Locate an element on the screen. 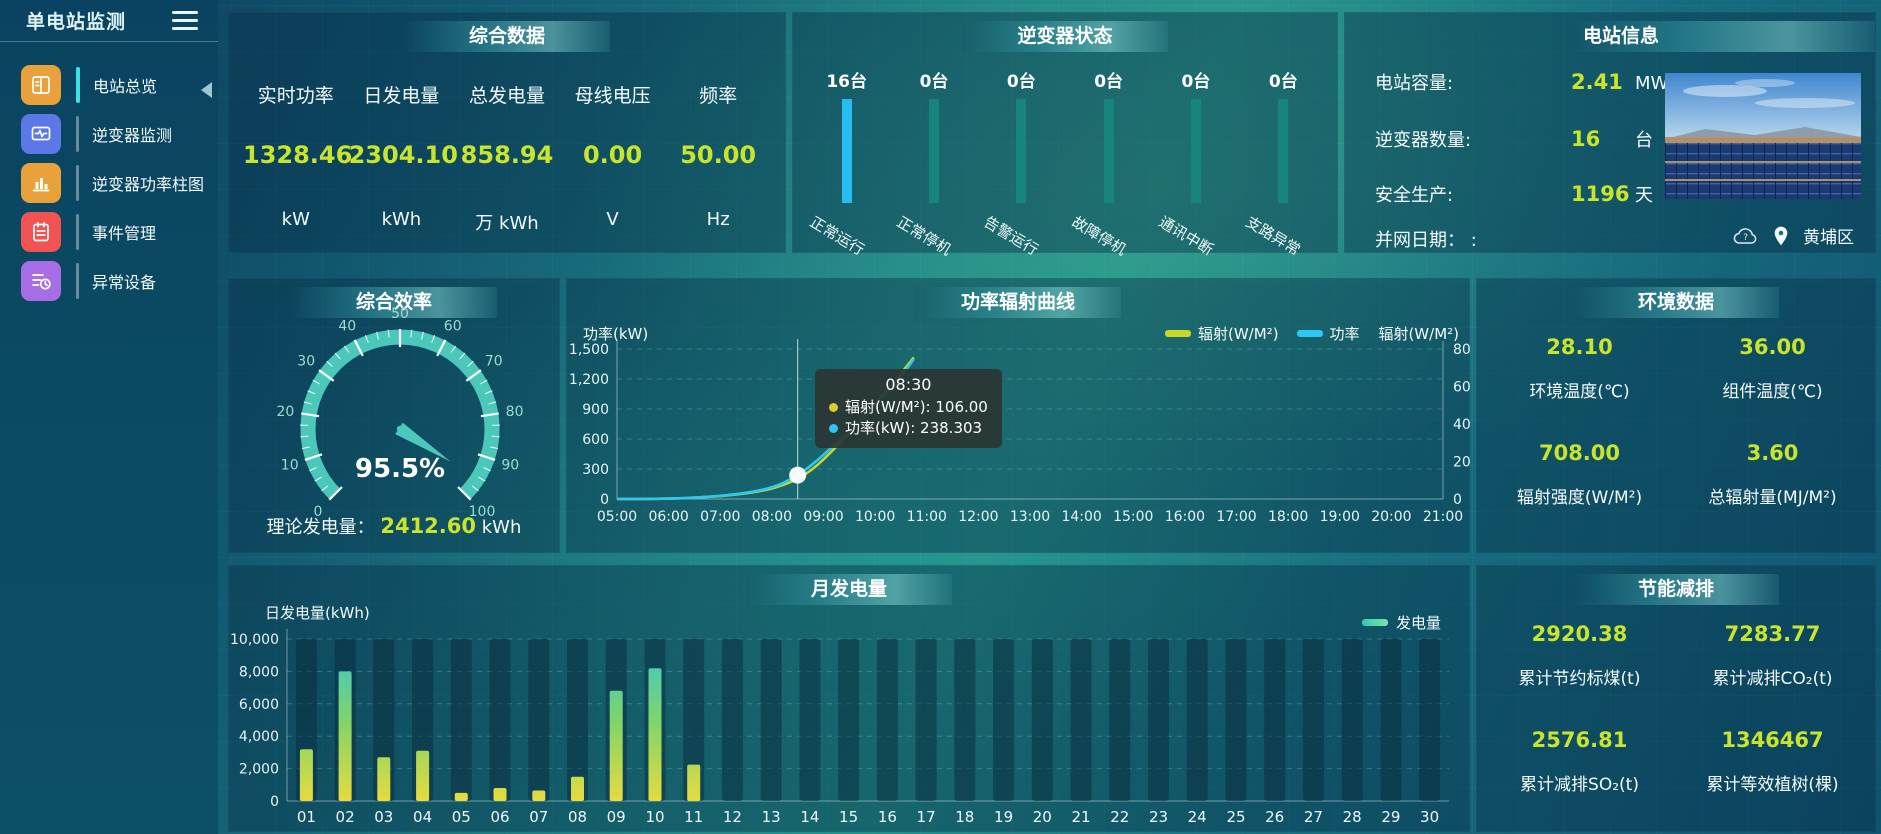  svg-text: 02 is located at coordinates (345, 817).